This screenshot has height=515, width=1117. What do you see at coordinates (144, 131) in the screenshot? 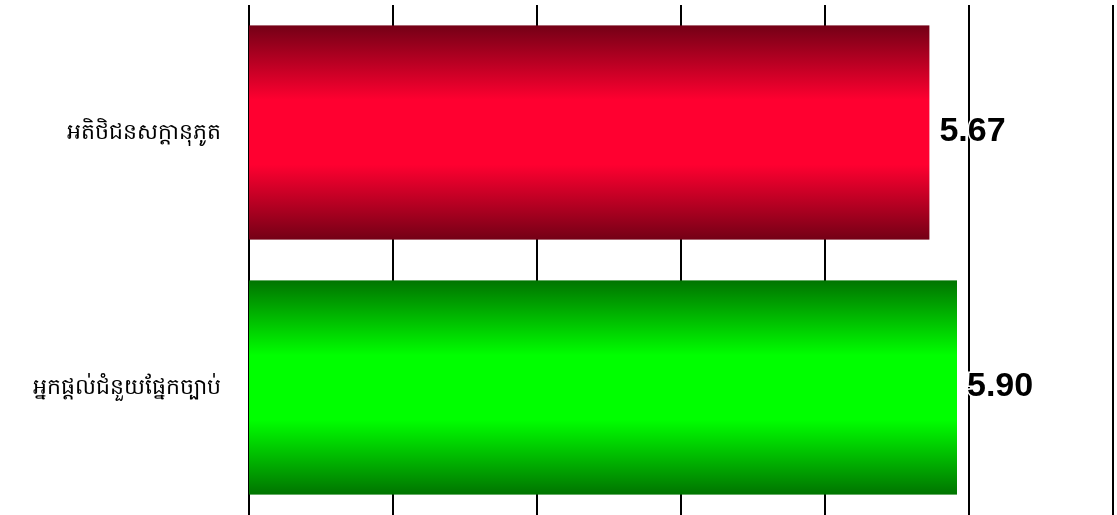
I see `y-tick-label: អតិថិជនសក្ដានុភូត` at bounding box center [144, 131].